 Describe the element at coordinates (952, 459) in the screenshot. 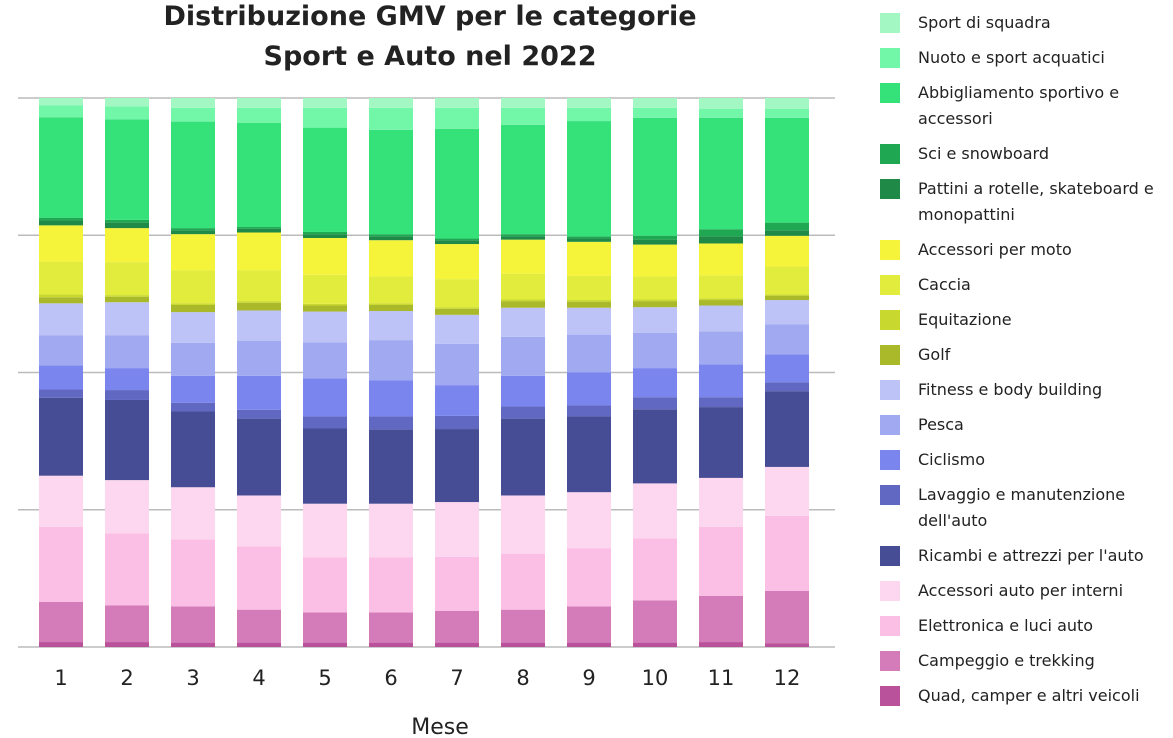

I see `legend-label: Ciclismo` at that location.